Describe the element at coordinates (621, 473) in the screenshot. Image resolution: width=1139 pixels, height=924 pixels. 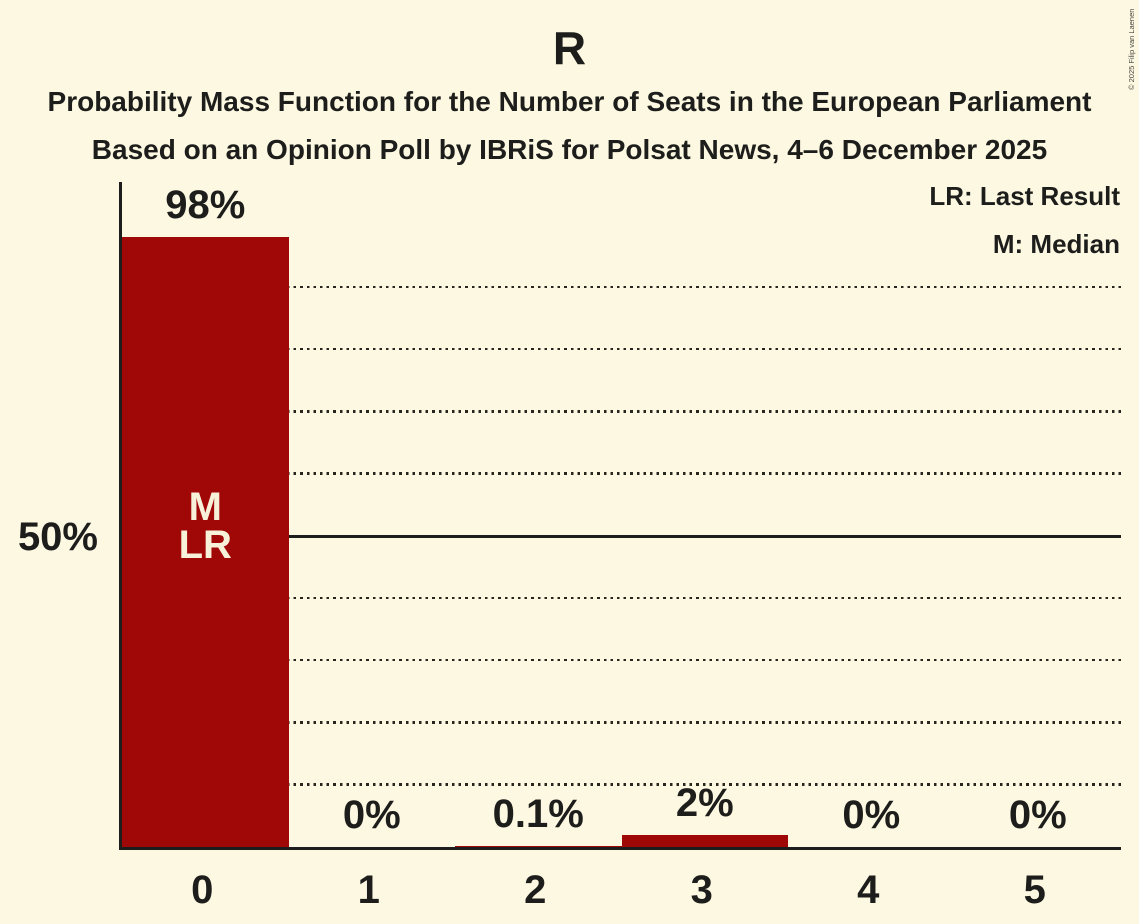
I see `gridline-60pct` at that location.